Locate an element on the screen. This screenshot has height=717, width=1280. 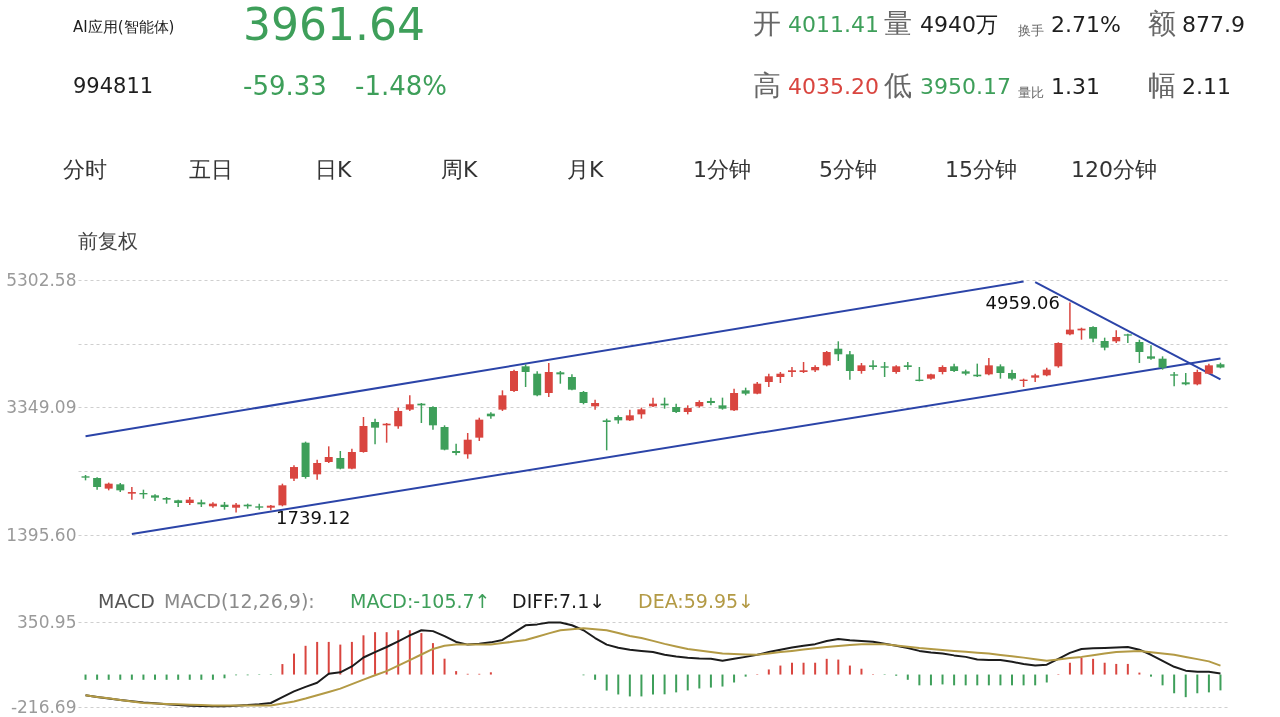
text: 幅 is located at coordinates (1162, 85).